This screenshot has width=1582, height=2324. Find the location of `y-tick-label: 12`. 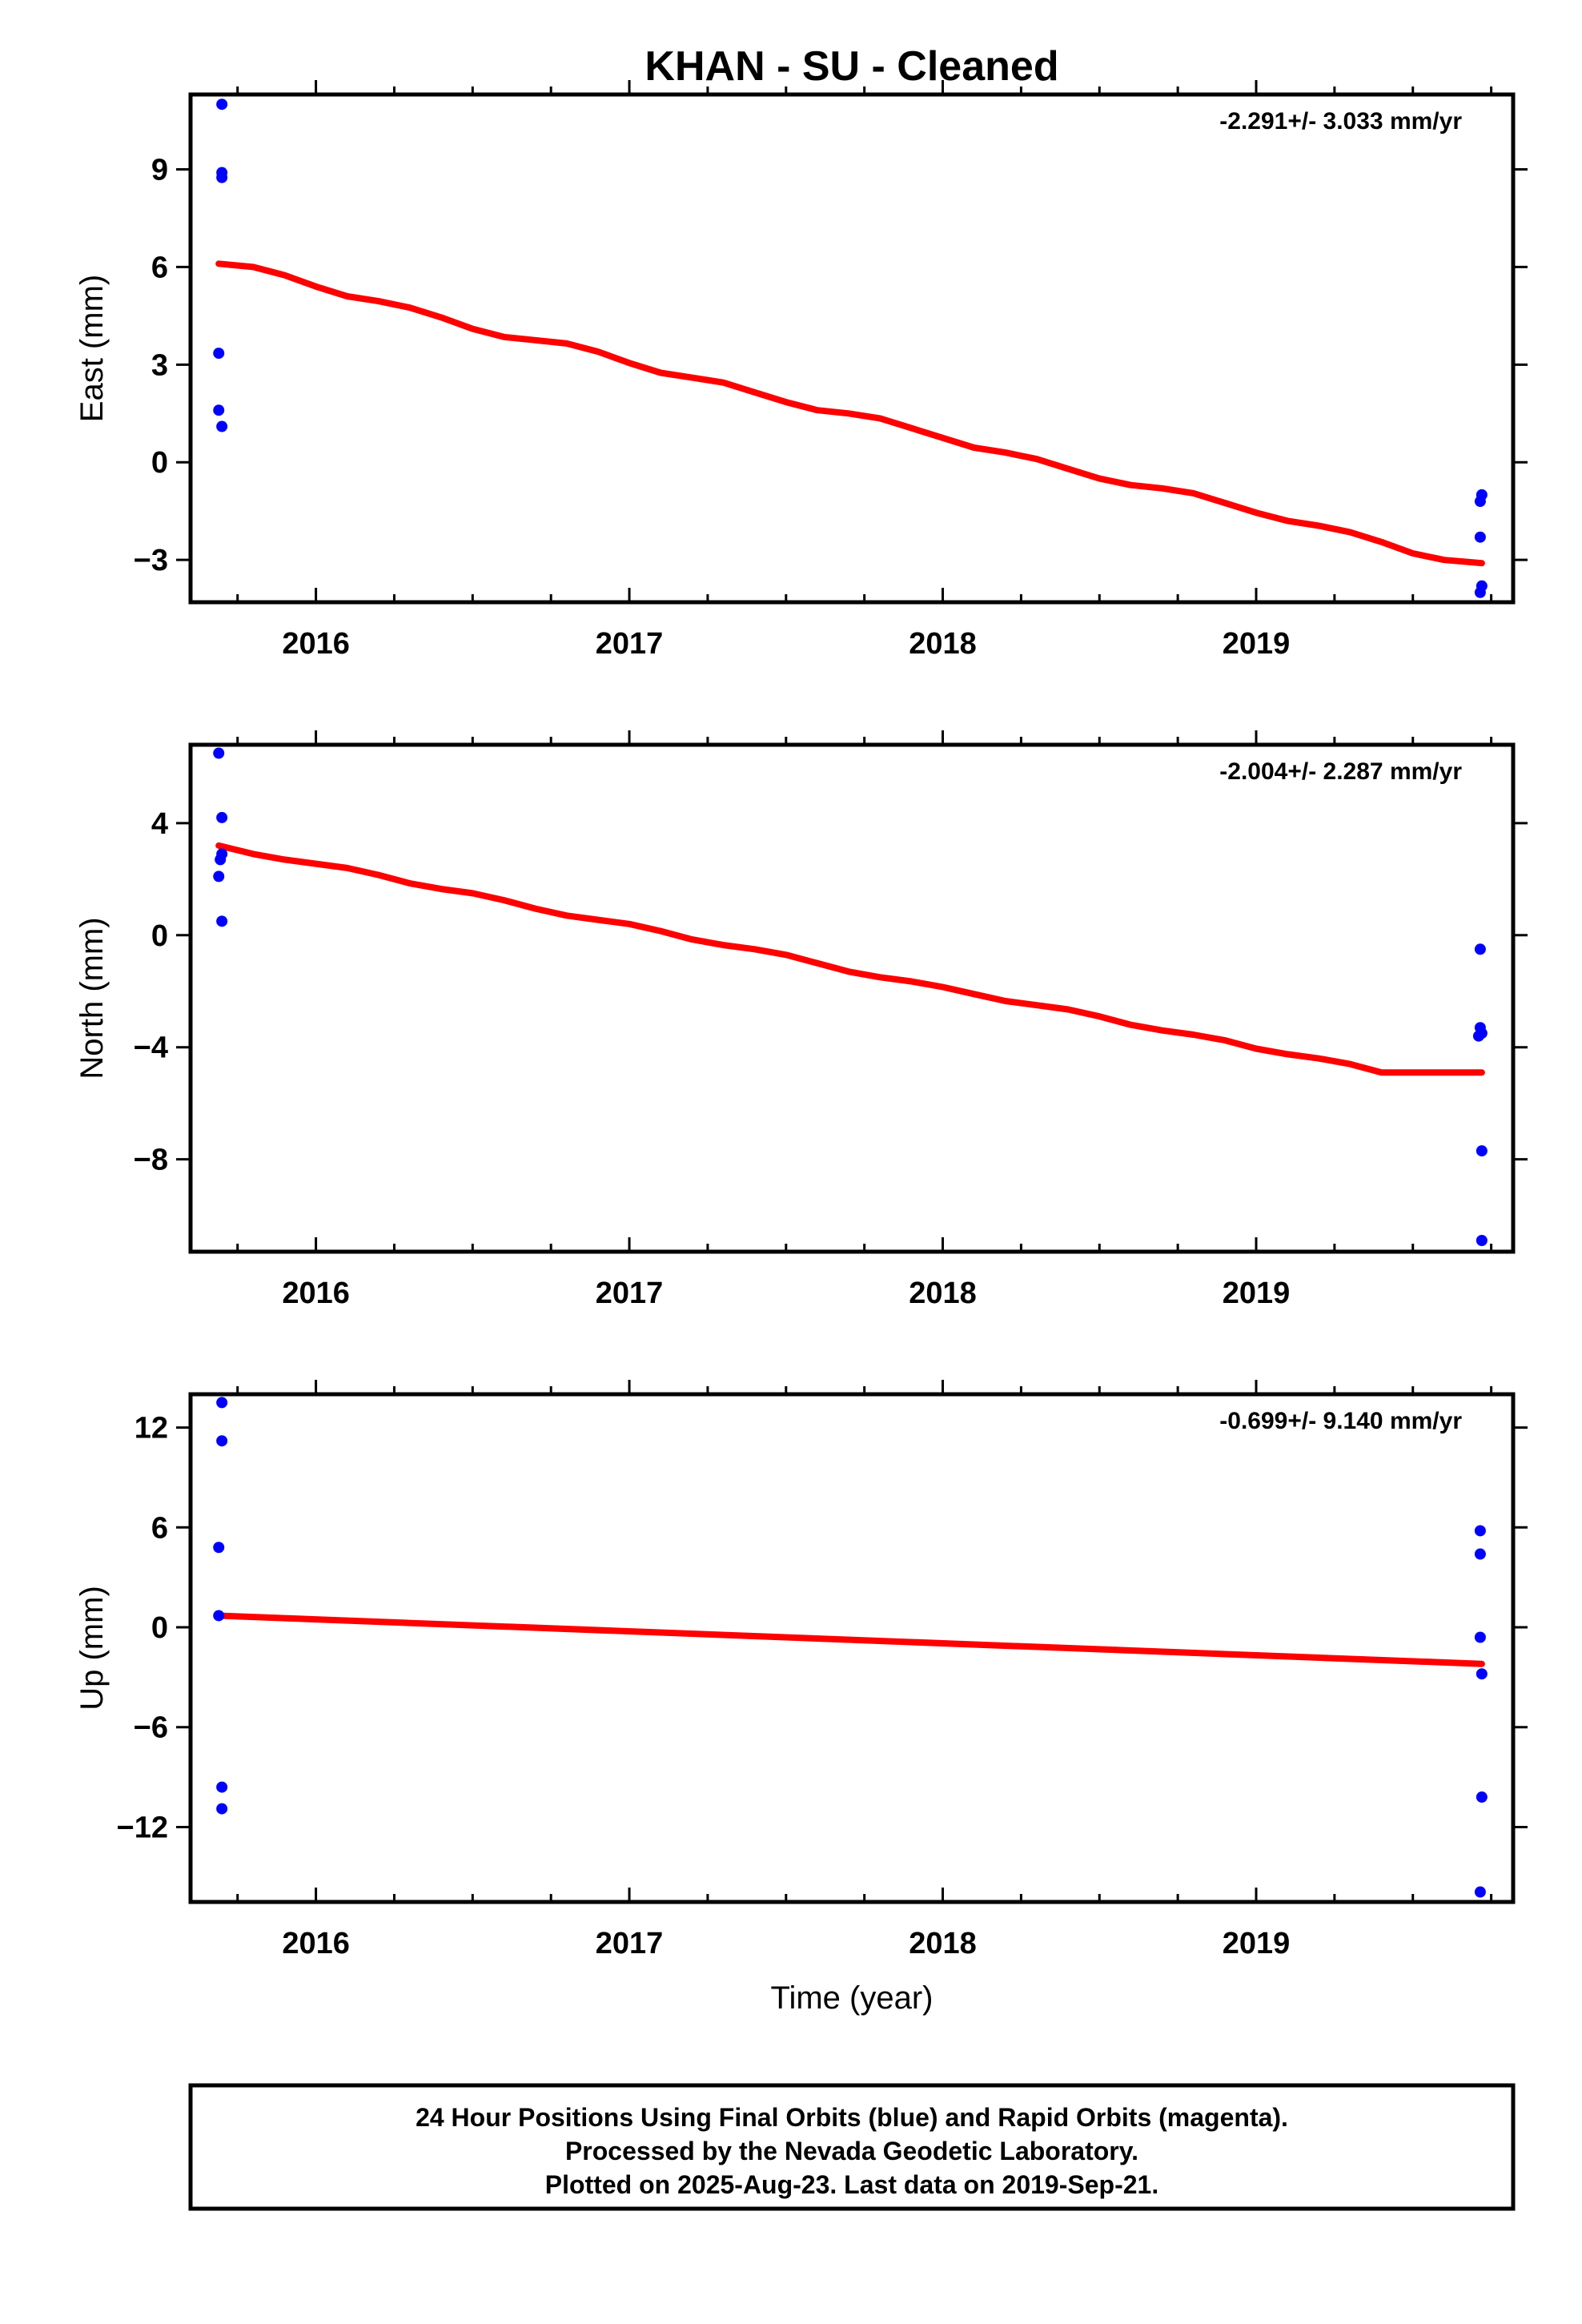

y-tick-label: 12 is located at coordinates (151, 1429).